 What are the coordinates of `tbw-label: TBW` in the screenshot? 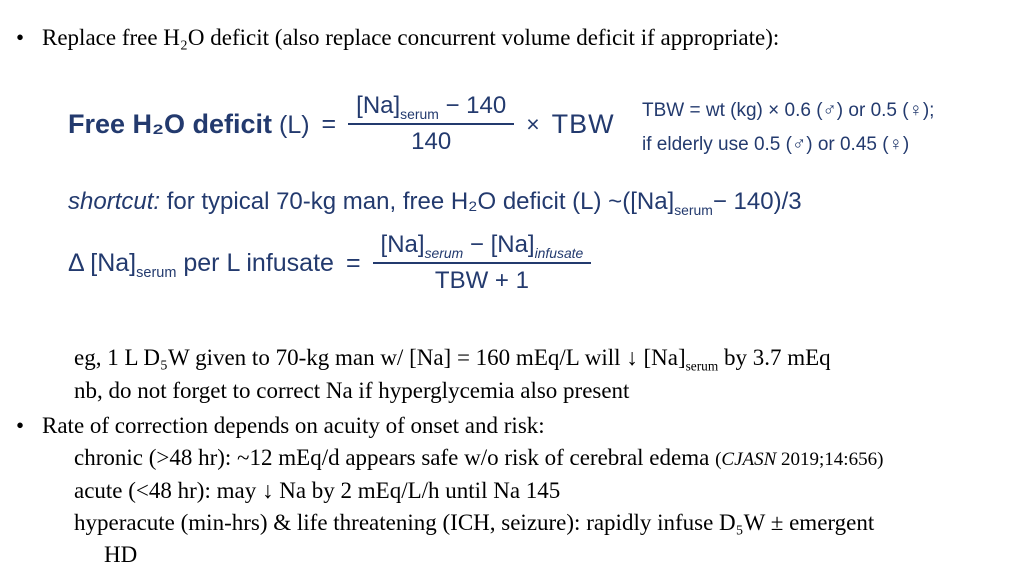 It's located at (583, 123).